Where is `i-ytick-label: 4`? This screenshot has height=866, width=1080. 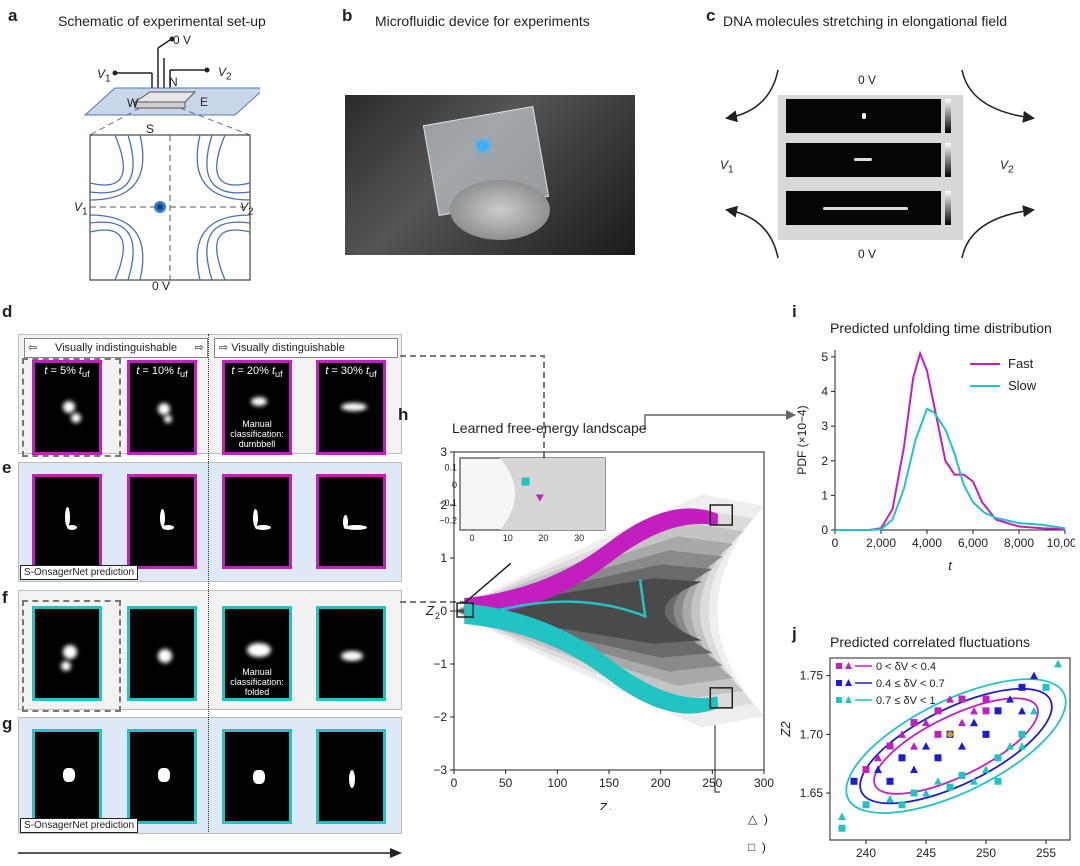 i-ytick-label: 4 is located at coordinates (824, 392).